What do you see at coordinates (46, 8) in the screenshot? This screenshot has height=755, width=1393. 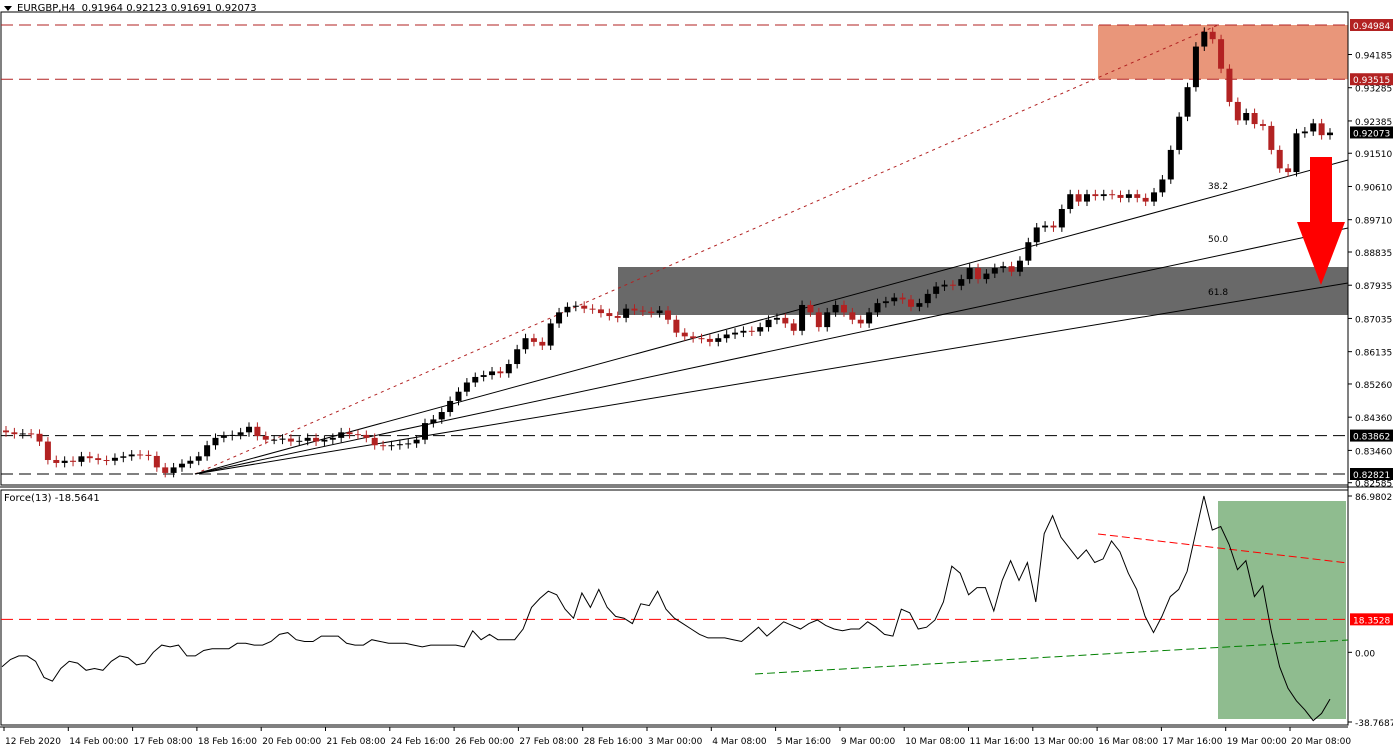 I see `symbol-label: EURGBP,H4` at bounding box center [46, 8].